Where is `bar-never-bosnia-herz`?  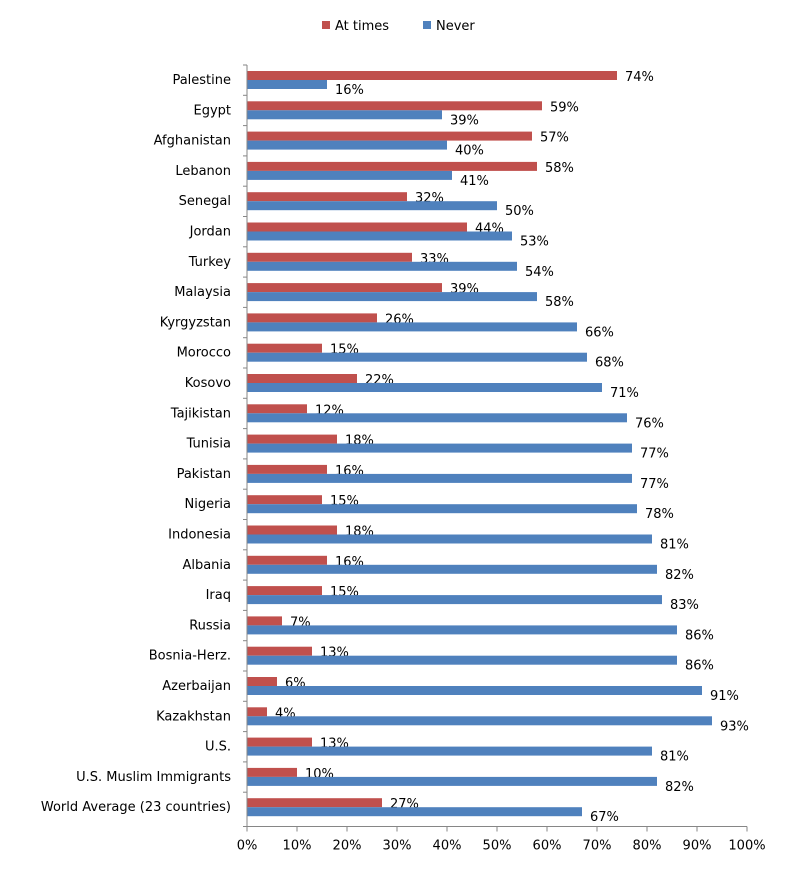
bar-never-bosnia-herz is located at coordinates (462, 660).